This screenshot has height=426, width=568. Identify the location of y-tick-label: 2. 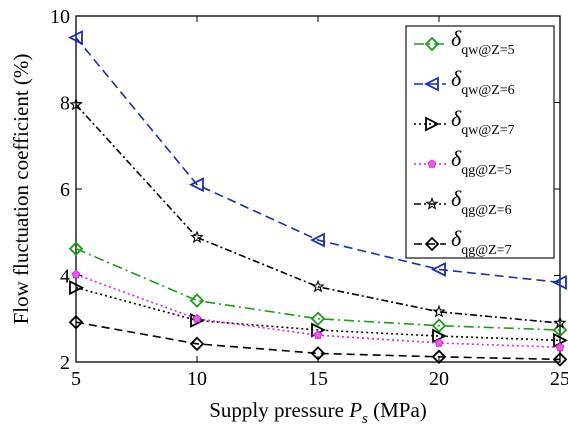
(65, 363).